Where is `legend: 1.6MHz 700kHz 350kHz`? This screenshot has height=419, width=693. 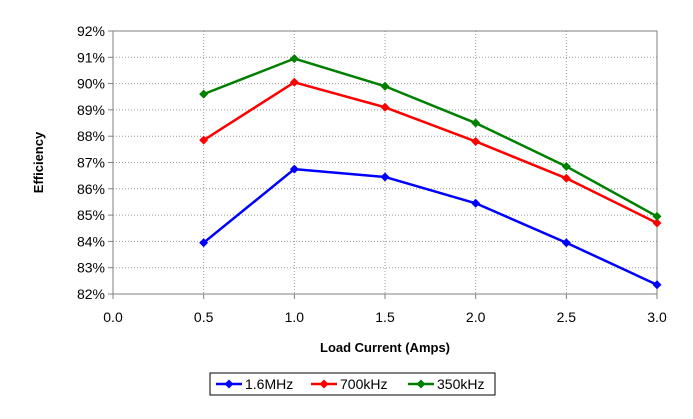
legend: 1.6MHz 700kHz 350kHz is located at coordinates (352, 384).